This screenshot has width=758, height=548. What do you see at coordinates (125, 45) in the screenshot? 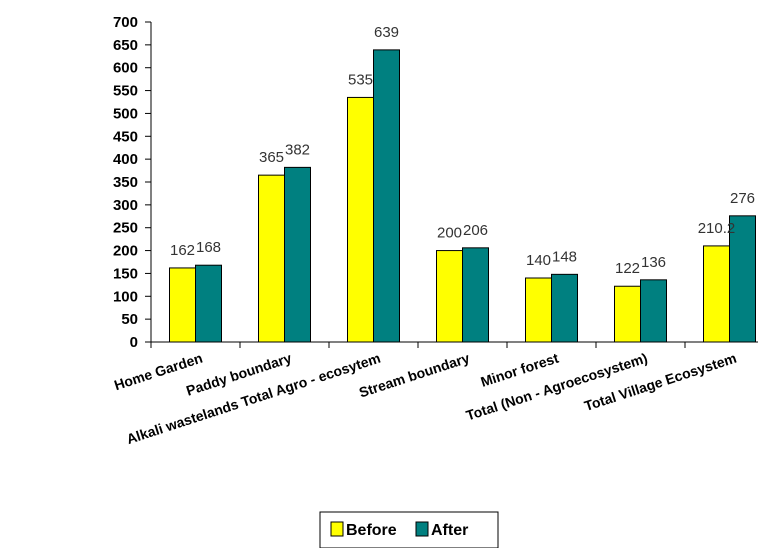
I see `y-tick-label: 650` at bounding box center [125, 45].